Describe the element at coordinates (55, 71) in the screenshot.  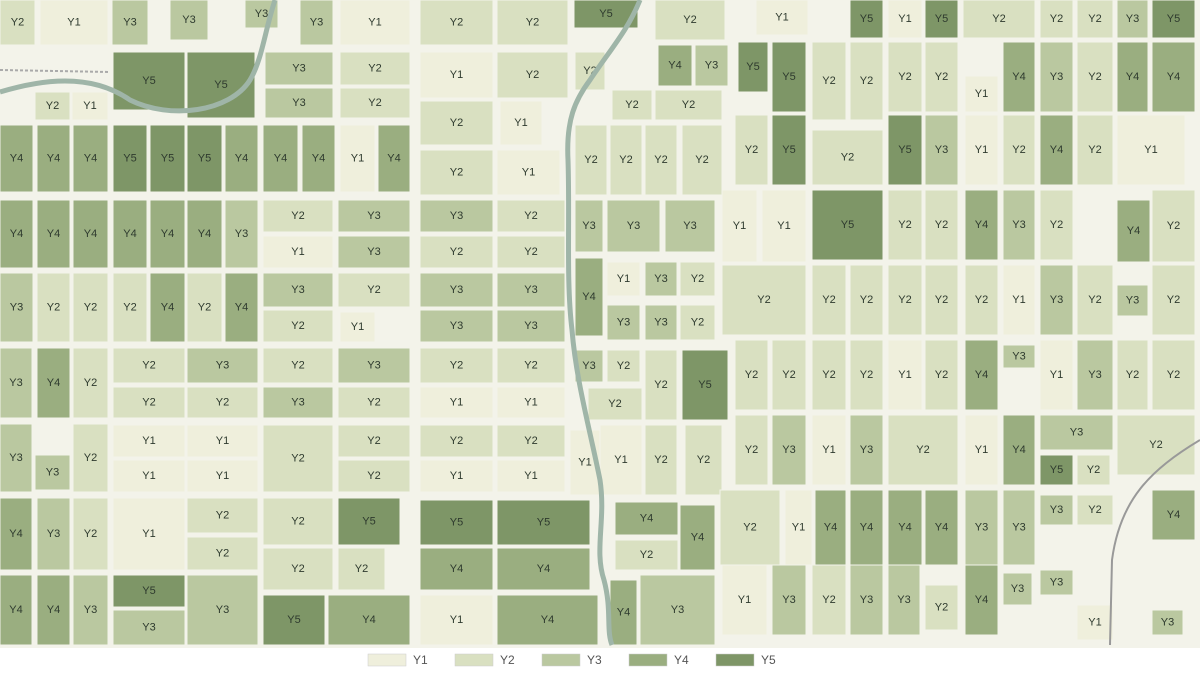
I see `railway` at that location.